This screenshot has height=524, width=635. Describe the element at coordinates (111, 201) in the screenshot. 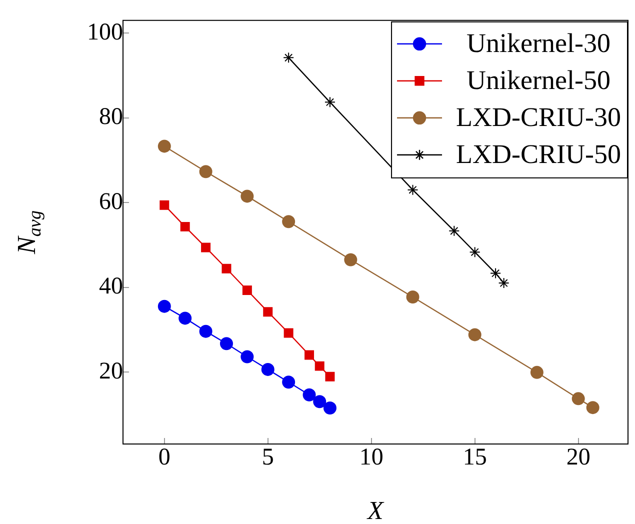

I see `y-tick-label: 60` at that location.